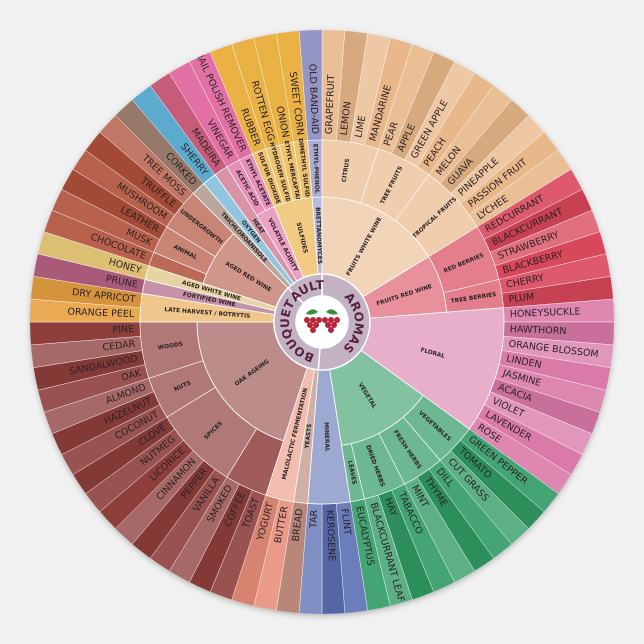  Describe the element at coordinates (308, 437) in the screenshot. I see `group-label: YEASTS` at that location.